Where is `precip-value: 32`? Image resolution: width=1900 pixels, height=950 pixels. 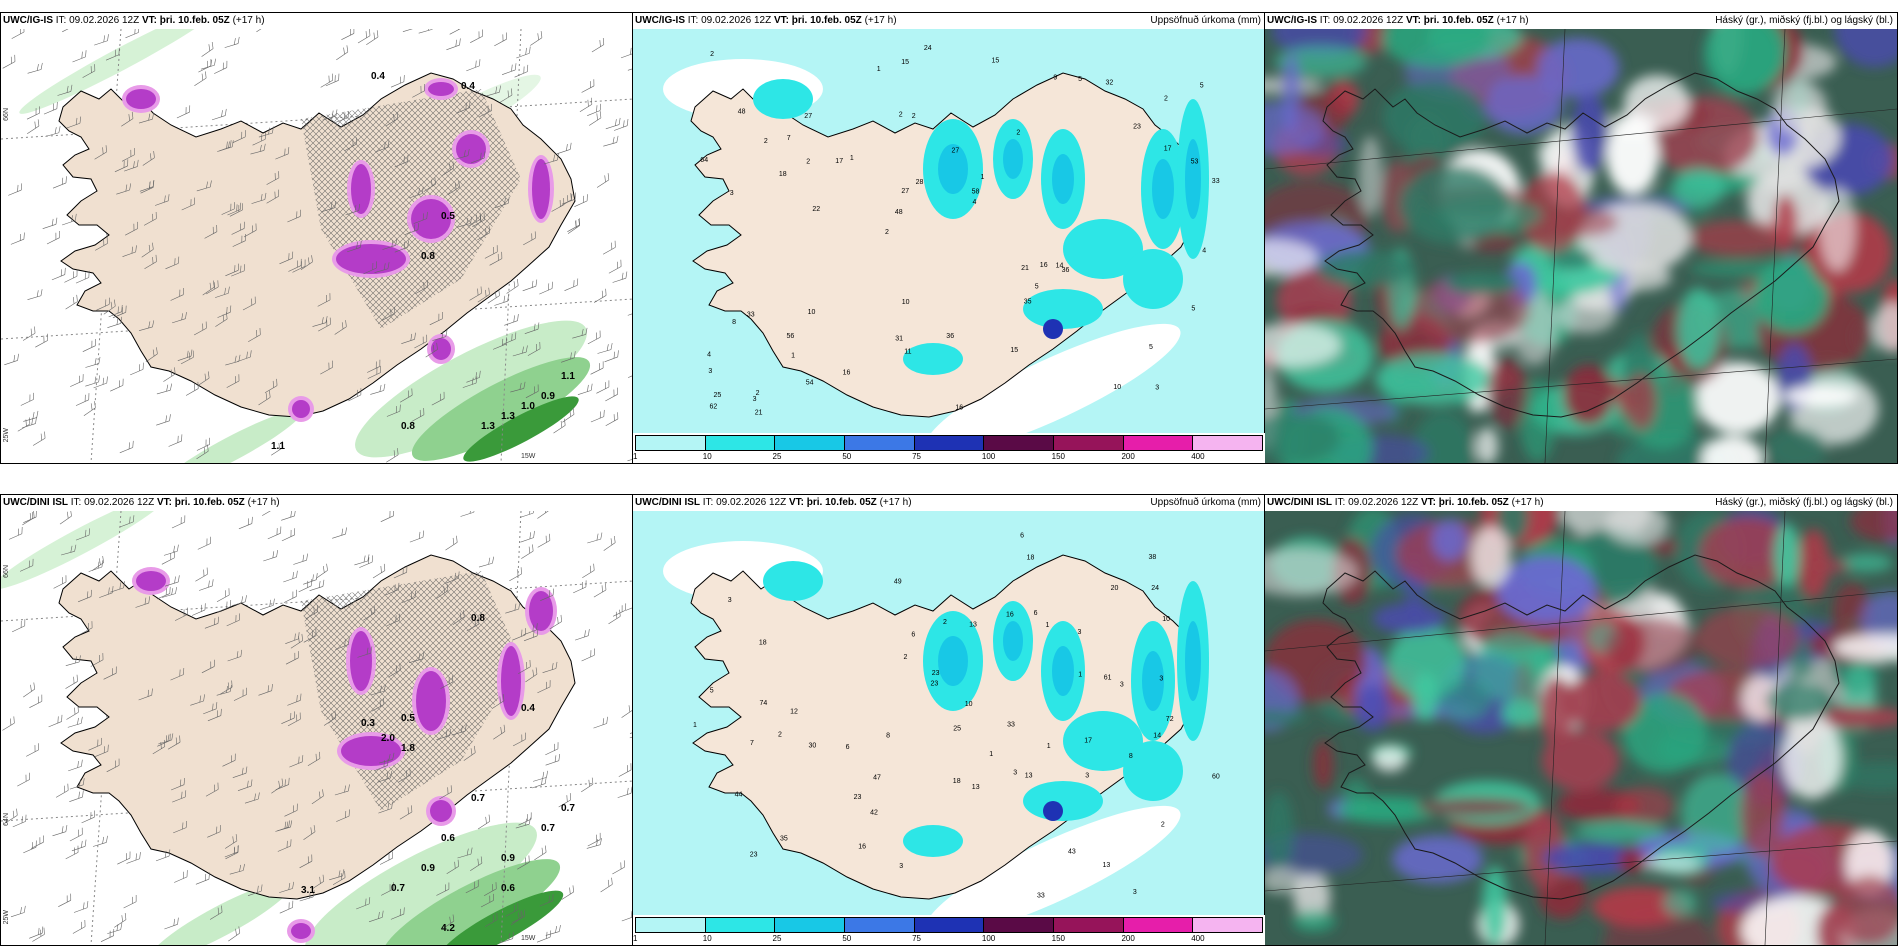 precip-value: 32 is located at coordinates (1110, 82).